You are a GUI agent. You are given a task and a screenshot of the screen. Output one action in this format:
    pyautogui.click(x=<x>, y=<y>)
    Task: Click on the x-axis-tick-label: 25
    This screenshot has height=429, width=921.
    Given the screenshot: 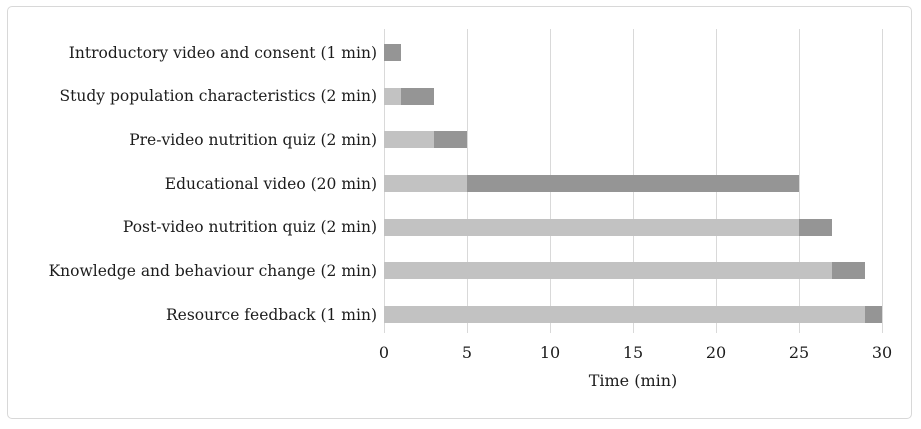 What is the action you would take?
    pyautogui.click(x=799, y=352)
    